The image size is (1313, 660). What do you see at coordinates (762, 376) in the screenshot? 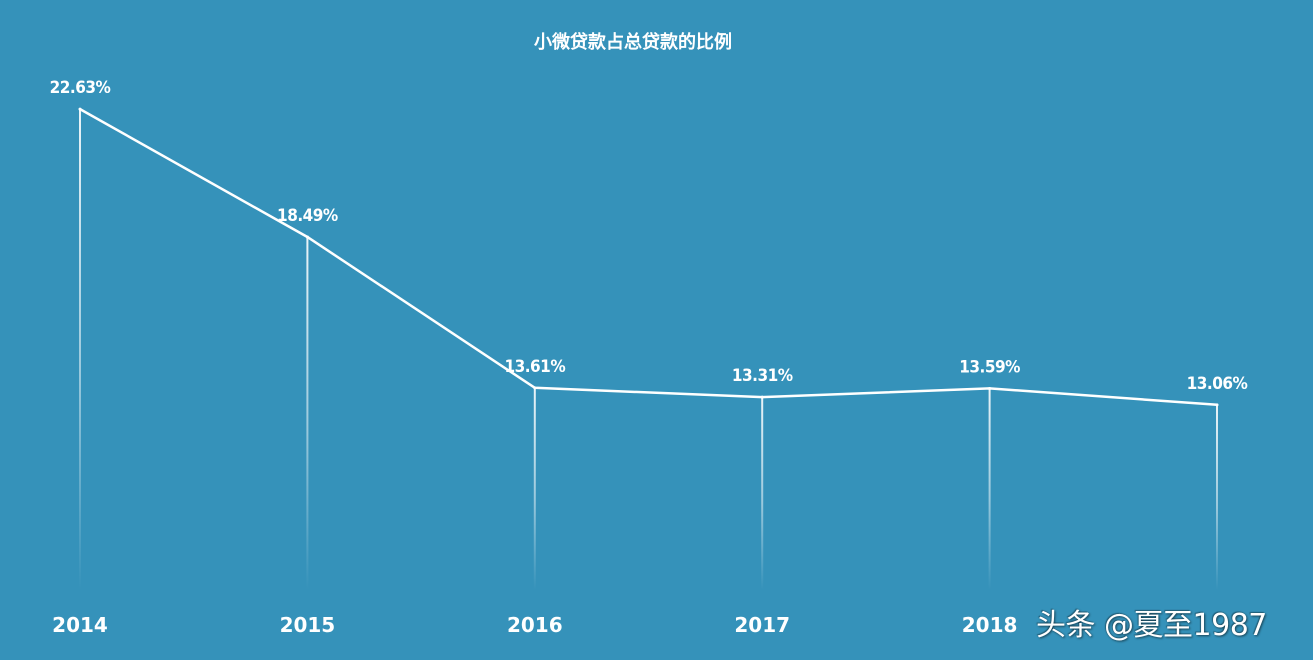
I see `data-label-2017: 13.31%` at bounding box center [762, 376].